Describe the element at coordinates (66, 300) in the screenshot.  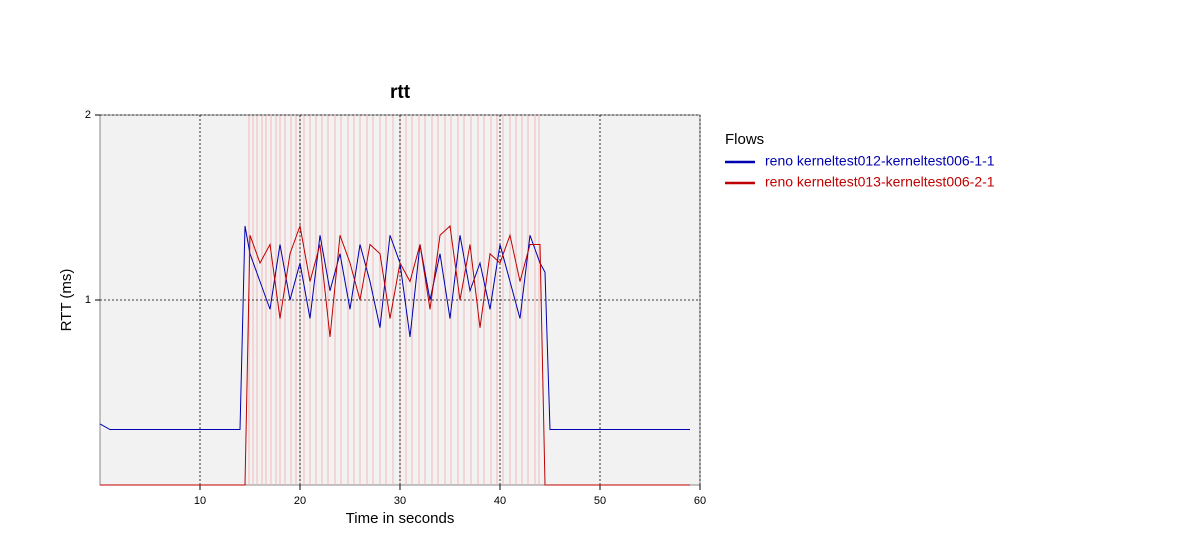
I see `y-axis-label: RTT (ms)` at that location.